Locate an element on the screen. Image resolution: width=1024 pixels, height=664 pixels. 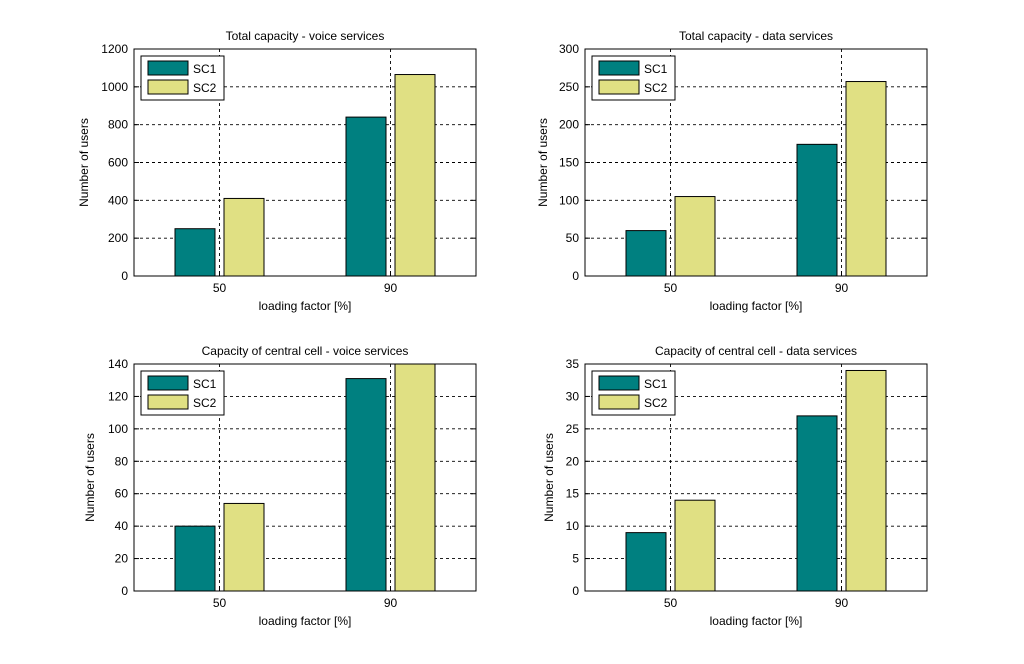
y-tick-label: 400 is located at coordinates (118, 200).